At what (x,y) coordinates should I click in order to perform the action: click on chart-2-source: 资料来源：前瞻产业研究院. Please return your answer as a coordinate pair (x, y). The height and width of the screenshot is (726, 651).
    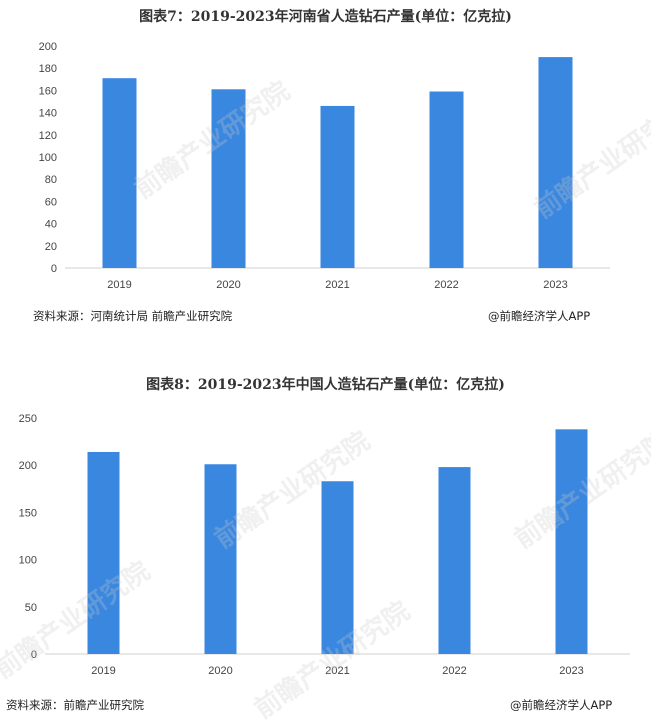
    Looking at the image, I should click on (75, 705).